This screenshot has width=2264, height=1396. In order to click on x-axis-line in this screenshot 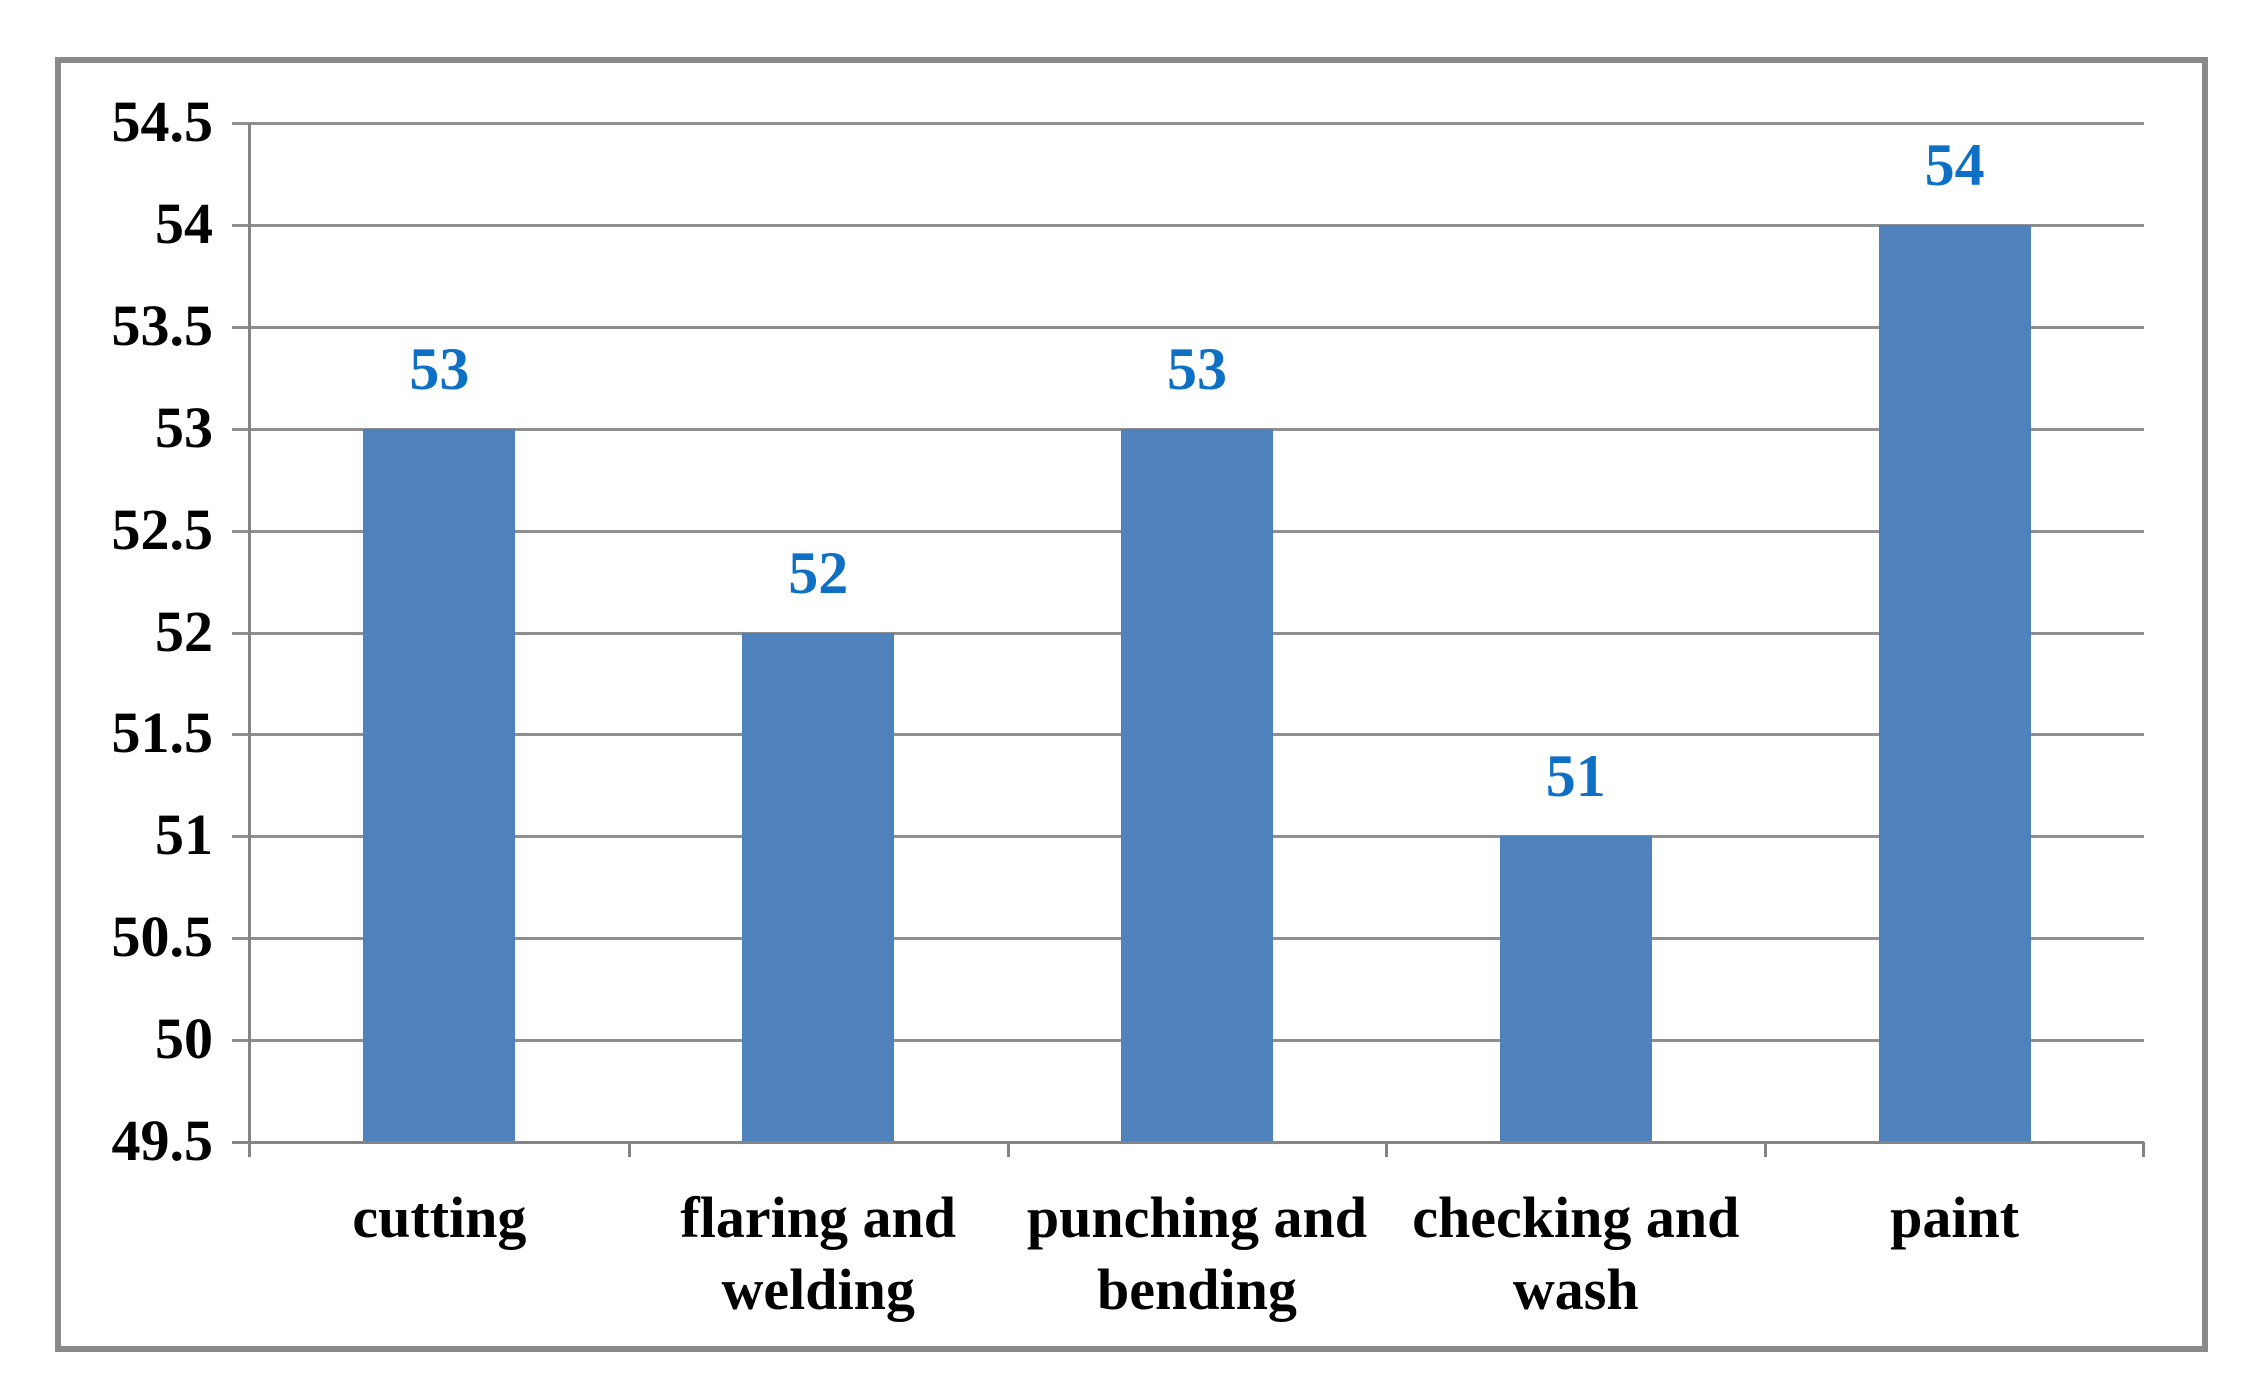, I will do `click(1188, 1142)`.